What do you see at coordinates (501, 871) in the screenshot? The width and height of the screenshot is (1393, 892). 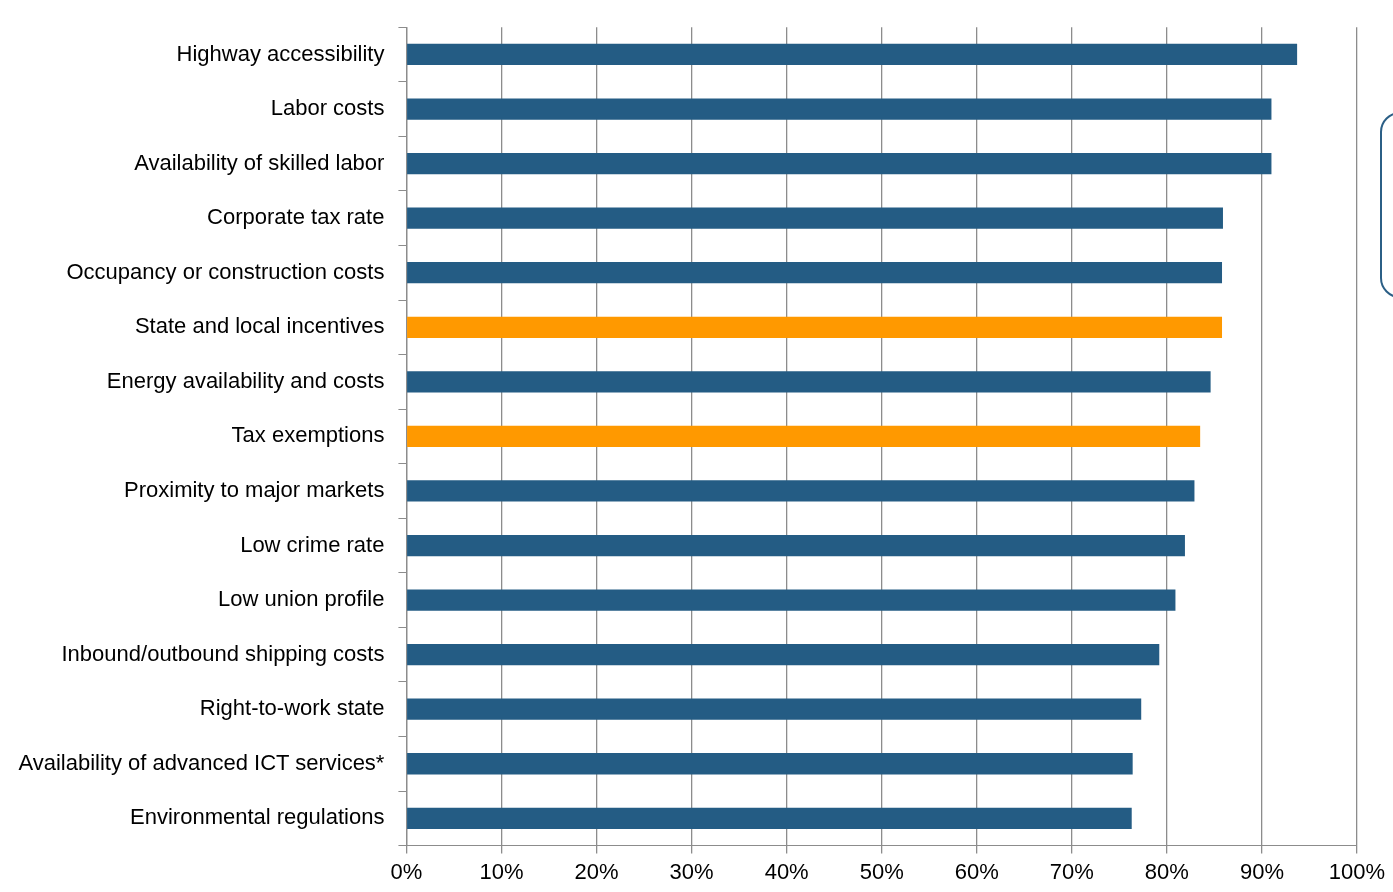 I see `x-tick-label: 10%` at bounding box center [501, 871].